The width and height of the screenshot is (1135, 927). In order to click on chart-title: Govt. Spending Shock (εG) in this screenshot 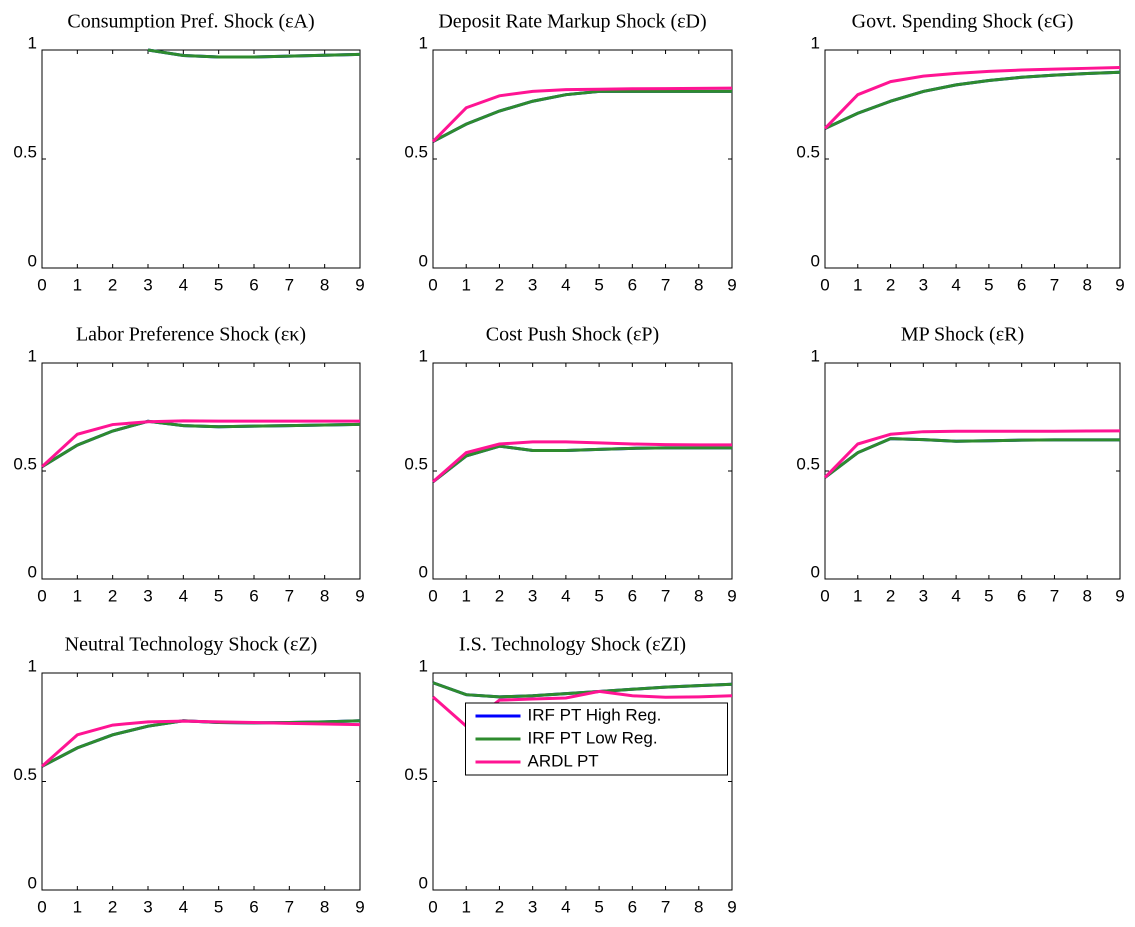, I will do `click(963, 22)`.